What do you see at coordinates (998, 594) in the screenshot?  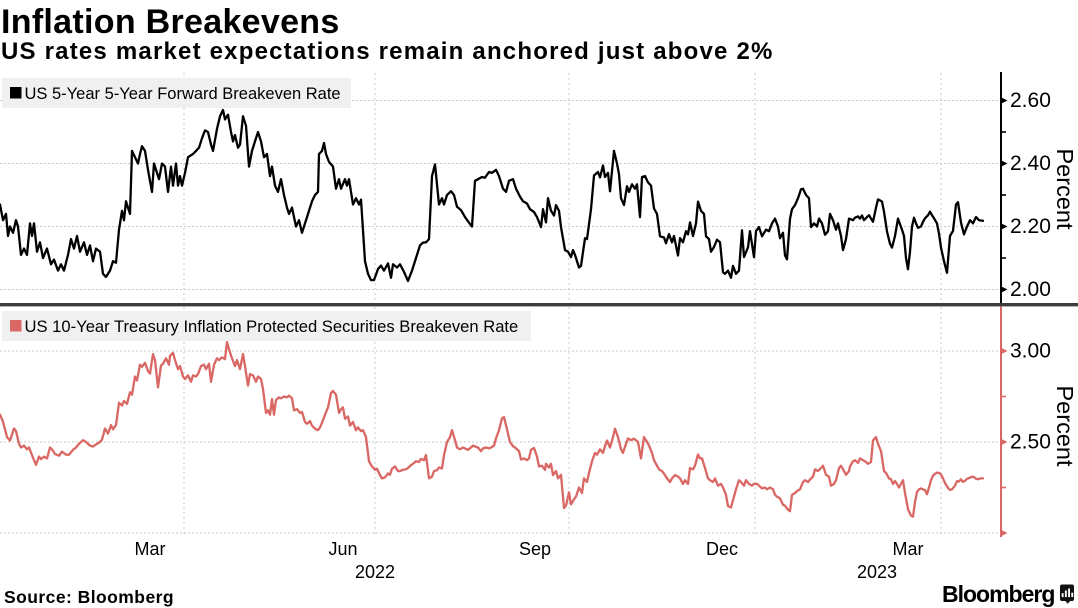 I see `svg-text: Bloomberg` at bounding box center [998, 594].